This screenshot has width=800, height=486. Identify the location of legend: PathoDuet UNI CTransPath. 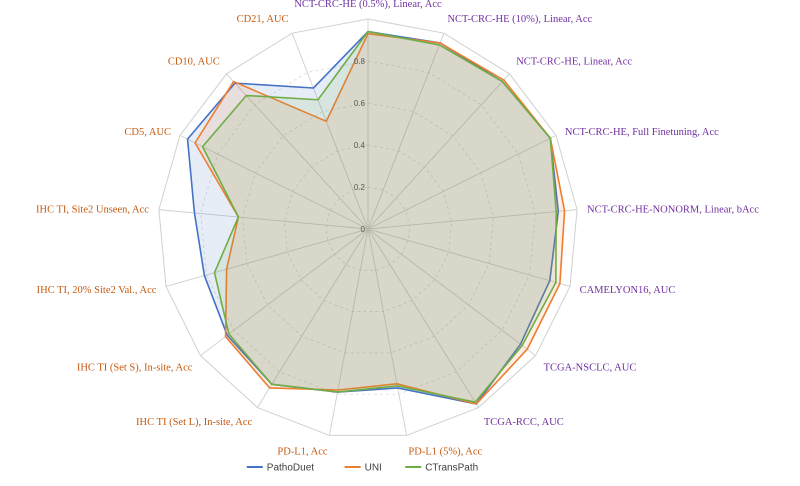
(362, 468).